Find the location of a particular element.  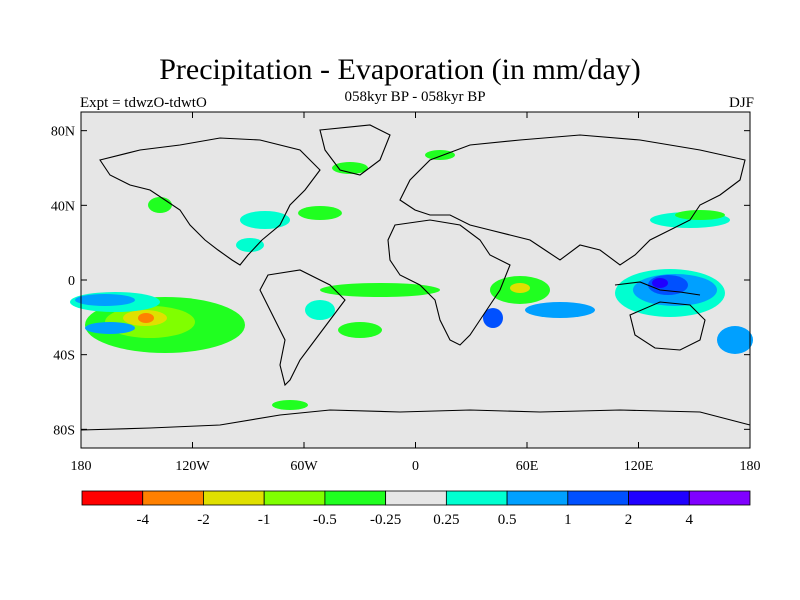

coast-africa is located at coordinates (449, 282).